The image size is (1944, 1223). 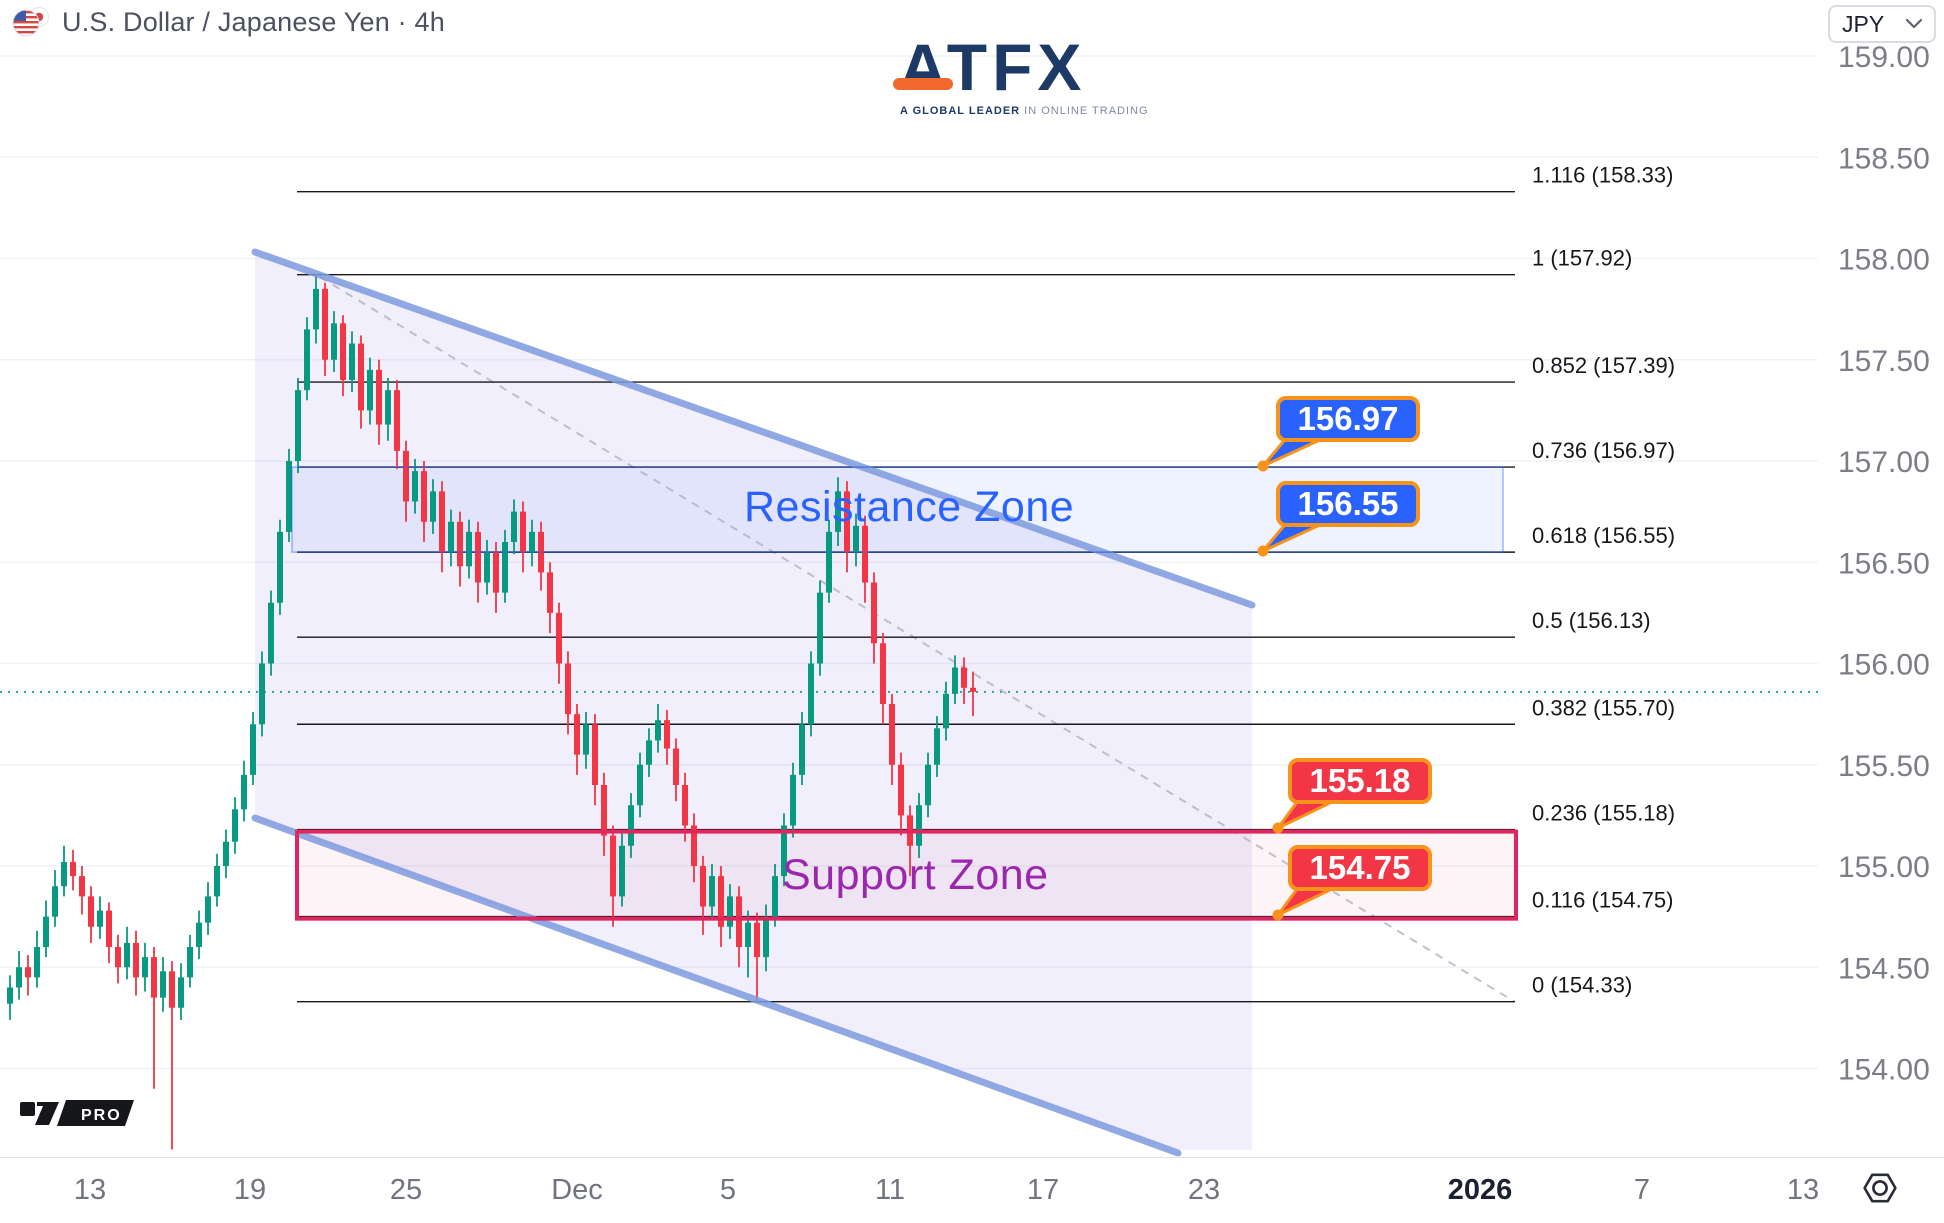 What do you see at coordinates (1360, 781) in the screenshot?
I see `price-callout-155-18: 155.18` at bounding box center [1360, 781].